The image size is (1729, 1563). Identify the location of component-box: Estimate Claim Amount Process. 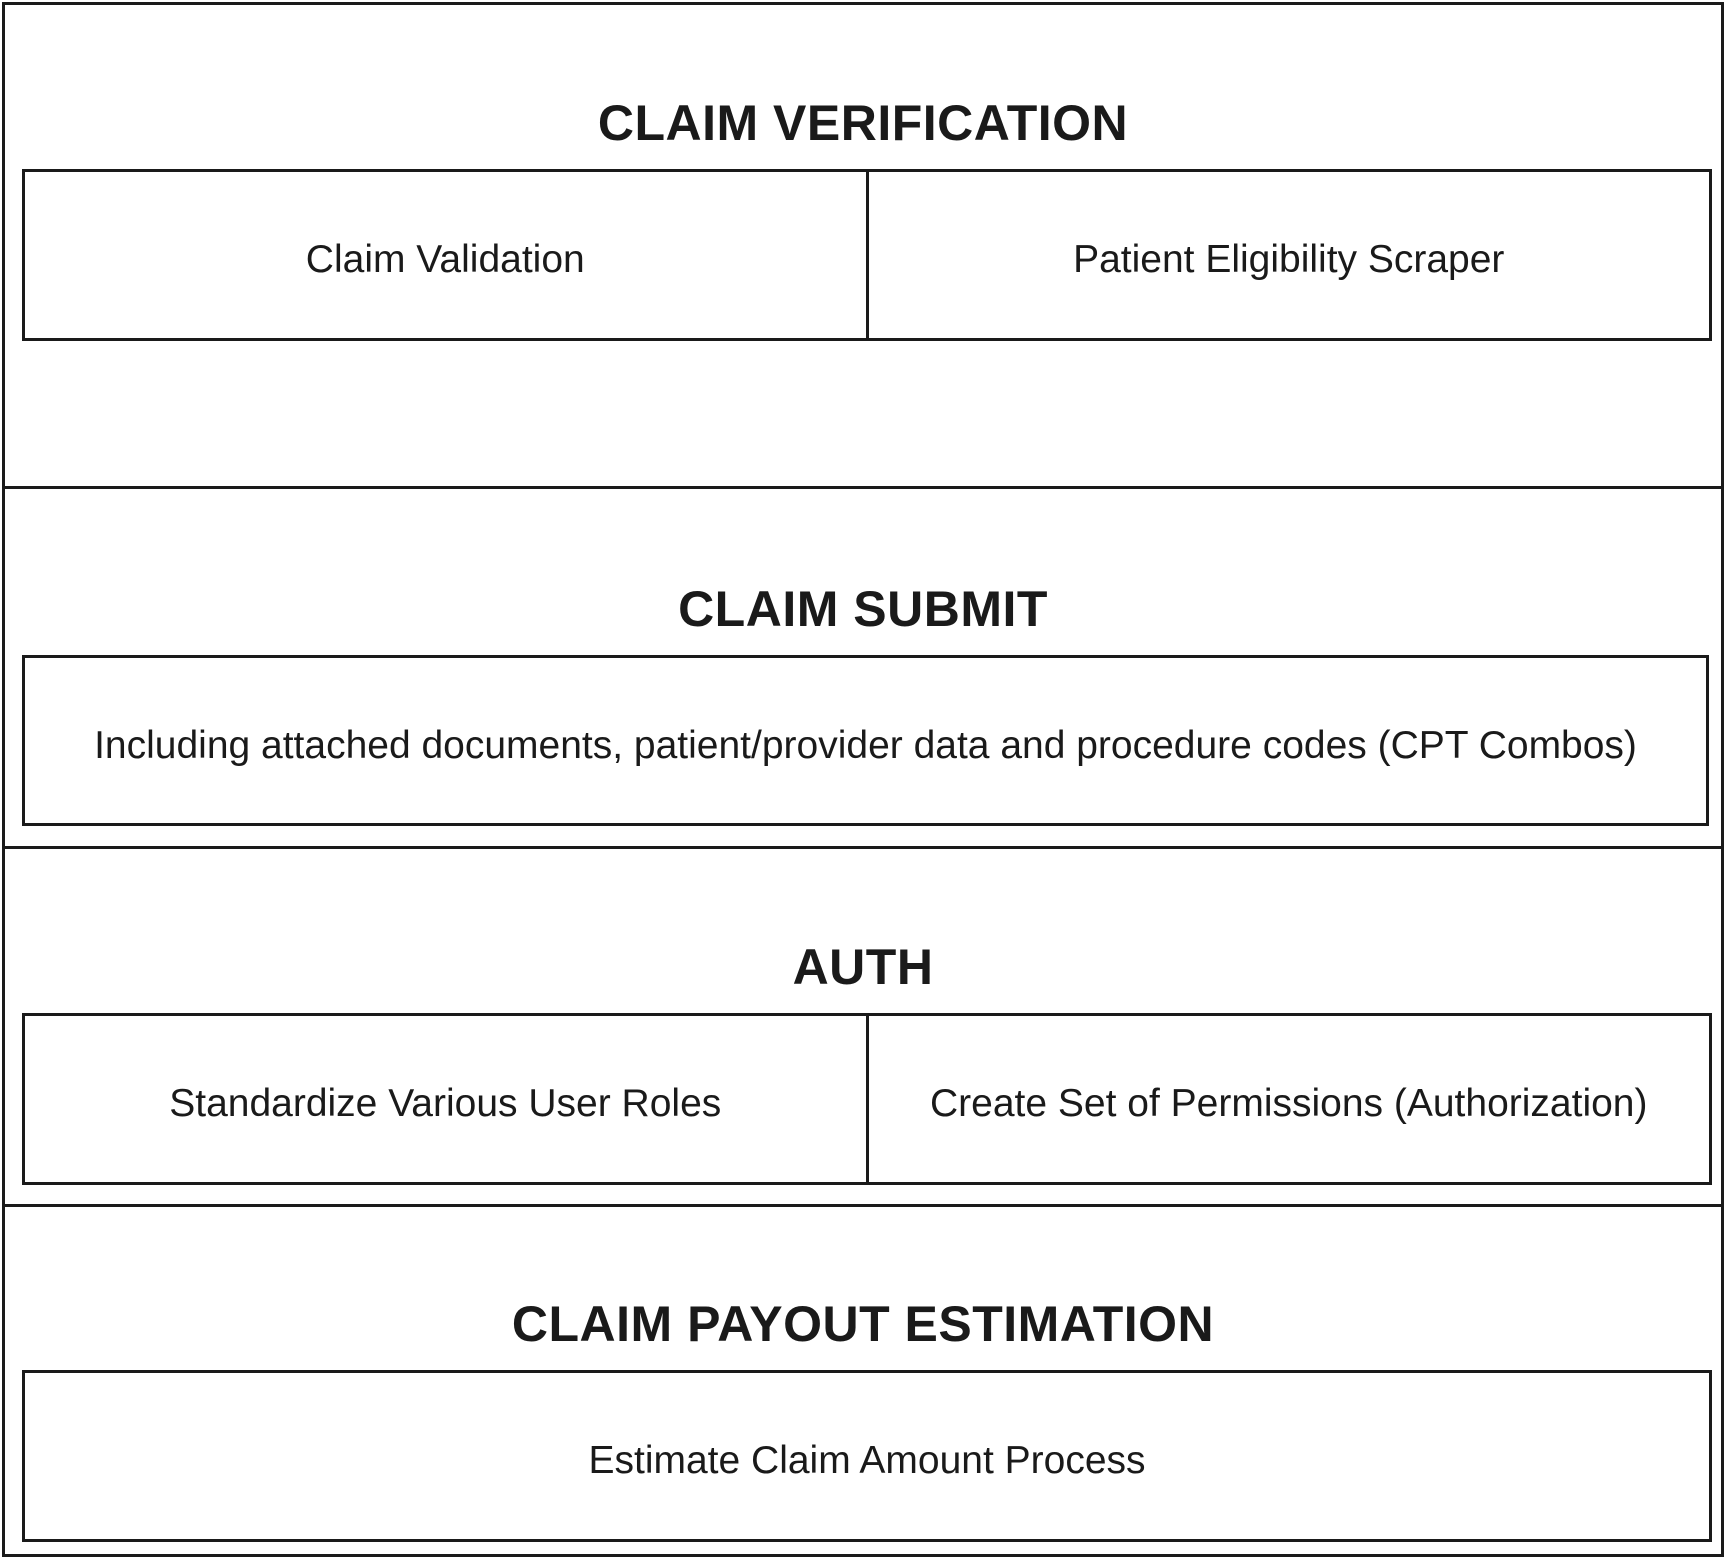
(867, 1456).